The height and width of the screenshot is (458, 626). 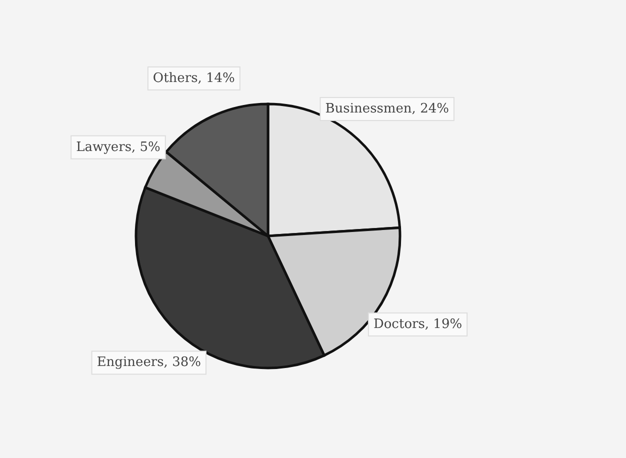 I want to click on slice-label: Engineers, 38%, so click(x=148, y=362).